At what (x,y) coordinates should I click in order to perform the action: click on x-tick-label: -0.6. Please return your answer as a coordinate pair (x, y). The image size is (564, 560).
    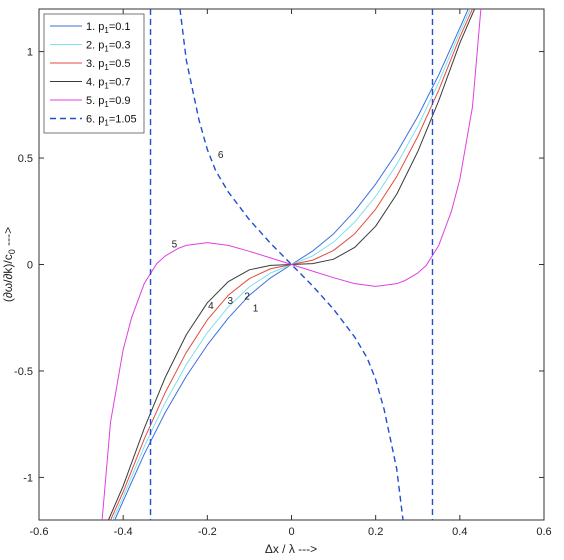
    Looking at the image, I should click on (39, 532).